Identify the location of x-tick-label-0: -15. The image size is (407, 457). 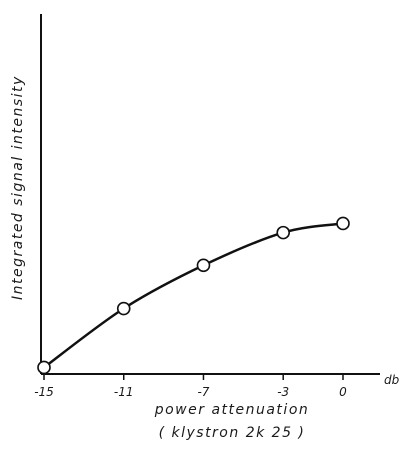
(44, 392).